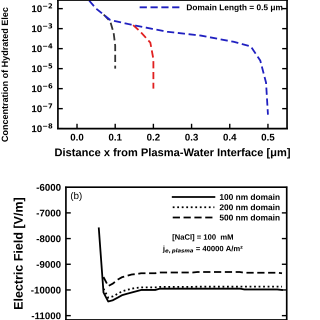  What do you see at coordinates (250, 217) in the screenshot?
I see `legend-label: 500 nm domain` at bounding box center [250, 217].